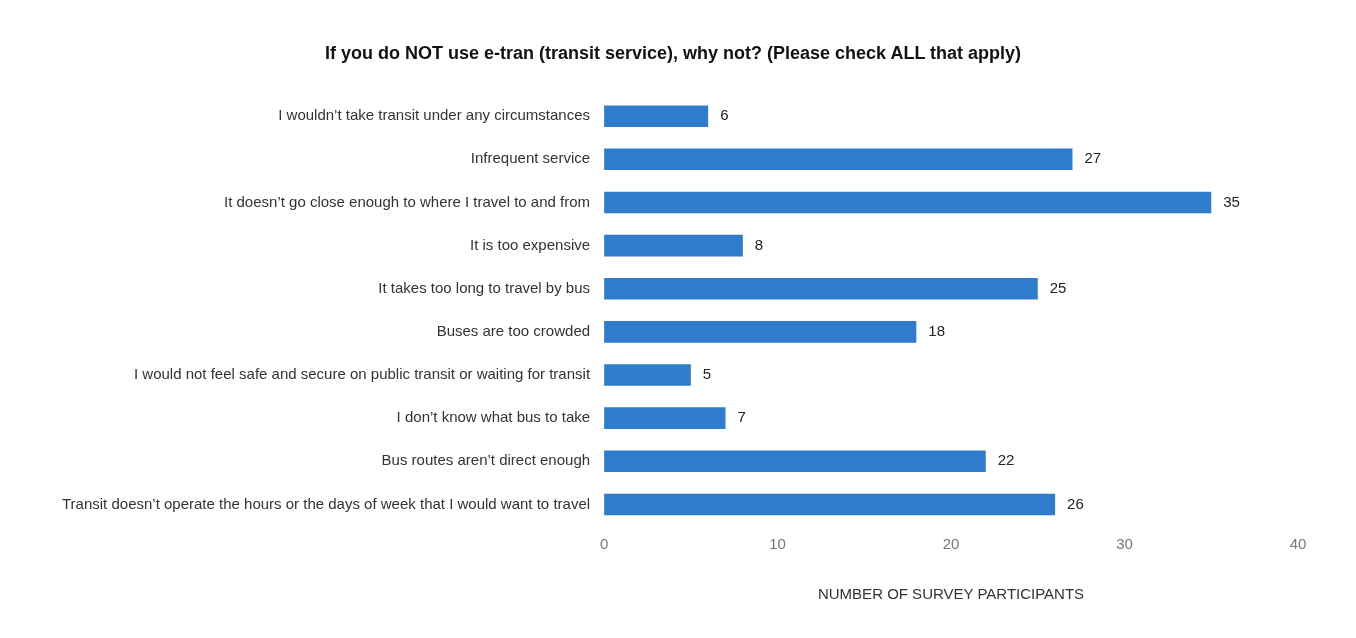 This screenshot has width=1356, height=638. What do you see at coordinates (937, 331) in the screenshot?
I see `data-label: 18` at bounding box center [937, 331].